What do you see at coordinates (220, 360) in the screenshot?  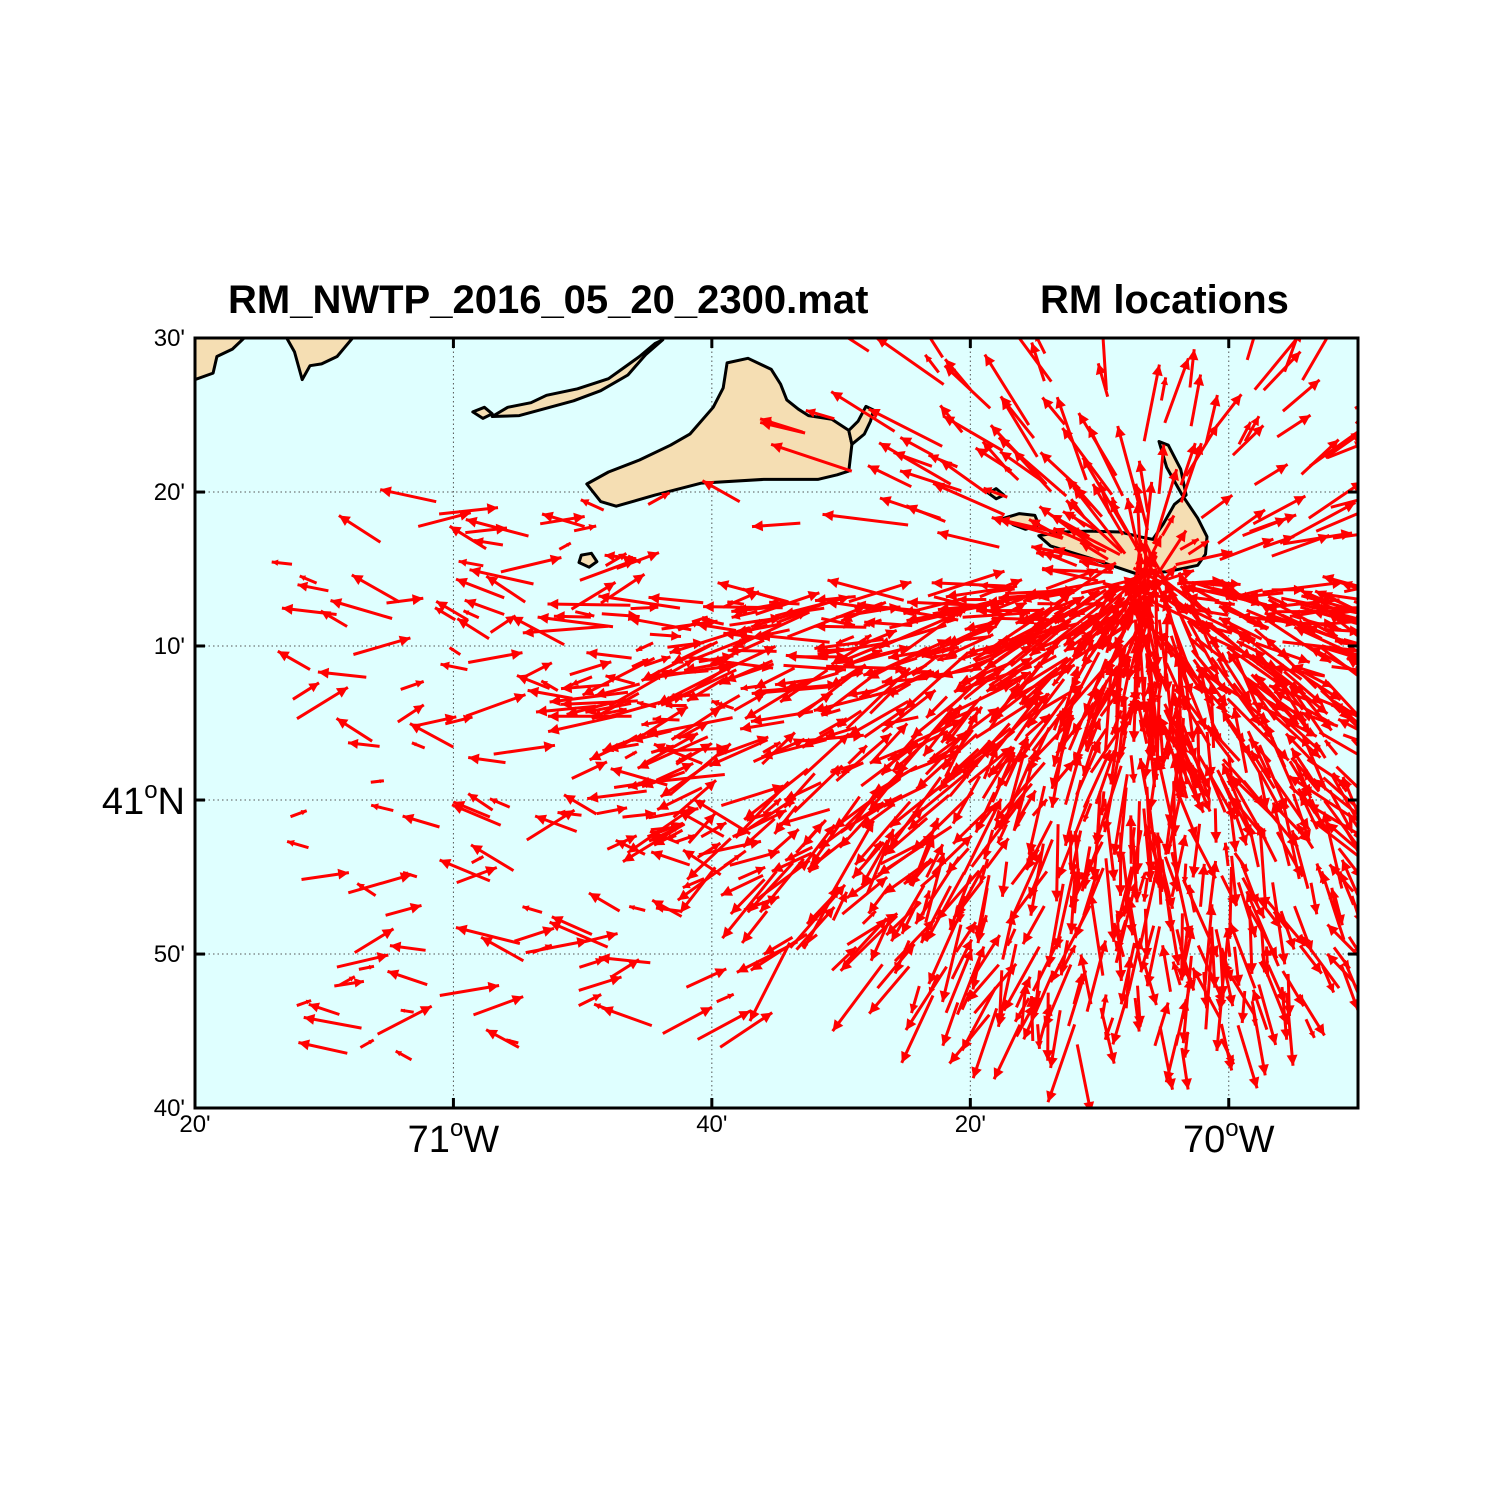 I see `land-mainland-west` at bounding box center [220, 360].